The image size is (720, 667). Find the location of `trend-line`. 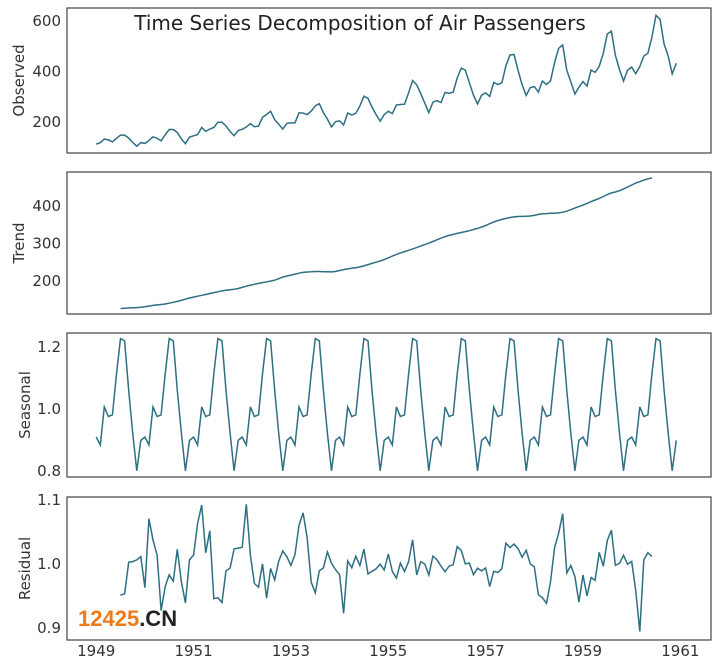

trend-line is located at coordinates (386, 243).